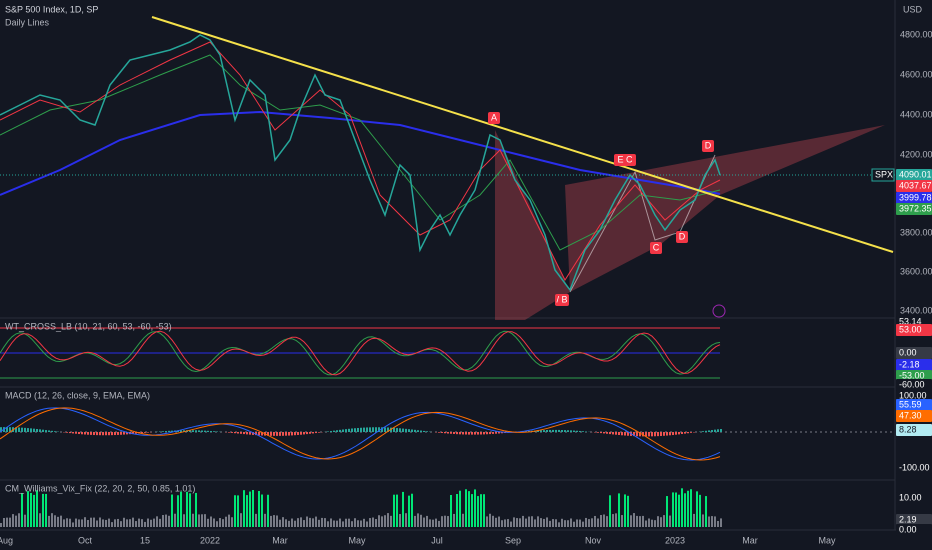 Image resolution: width=932 pixels, height=550 pixels. I want to click on wt-tag-bg, so click(914, 353).